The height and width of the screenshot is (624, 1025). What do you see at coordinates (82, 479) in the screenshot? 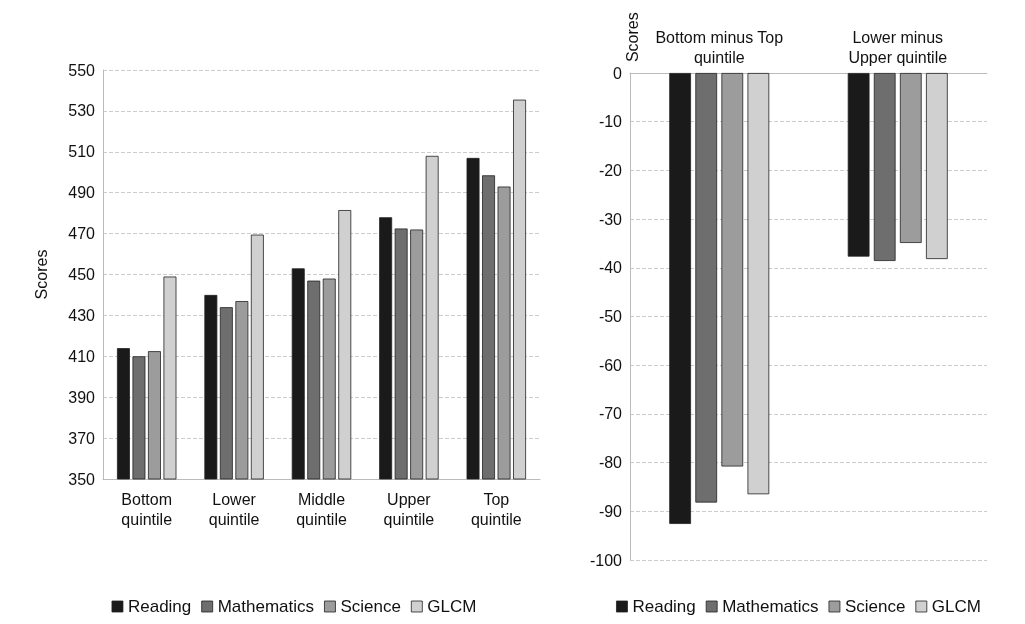
I see `y-tick-label: 350` at bounding box center [82, 479].